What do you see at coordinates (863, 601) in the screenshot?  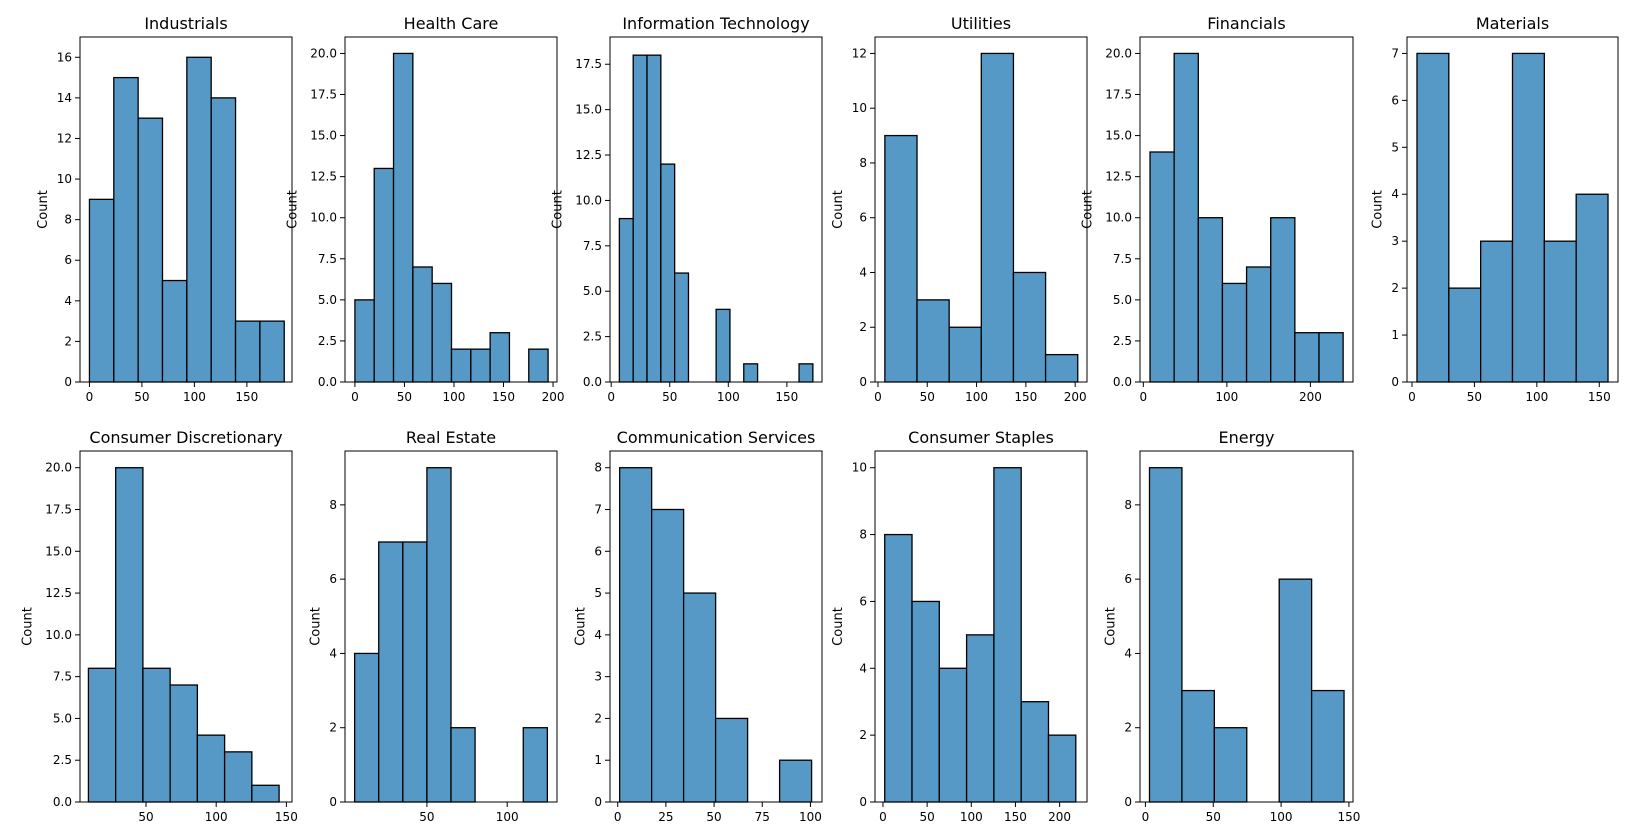 I see `y-tick-label-consumer-staples: 6` at bounding box center [863, 601].